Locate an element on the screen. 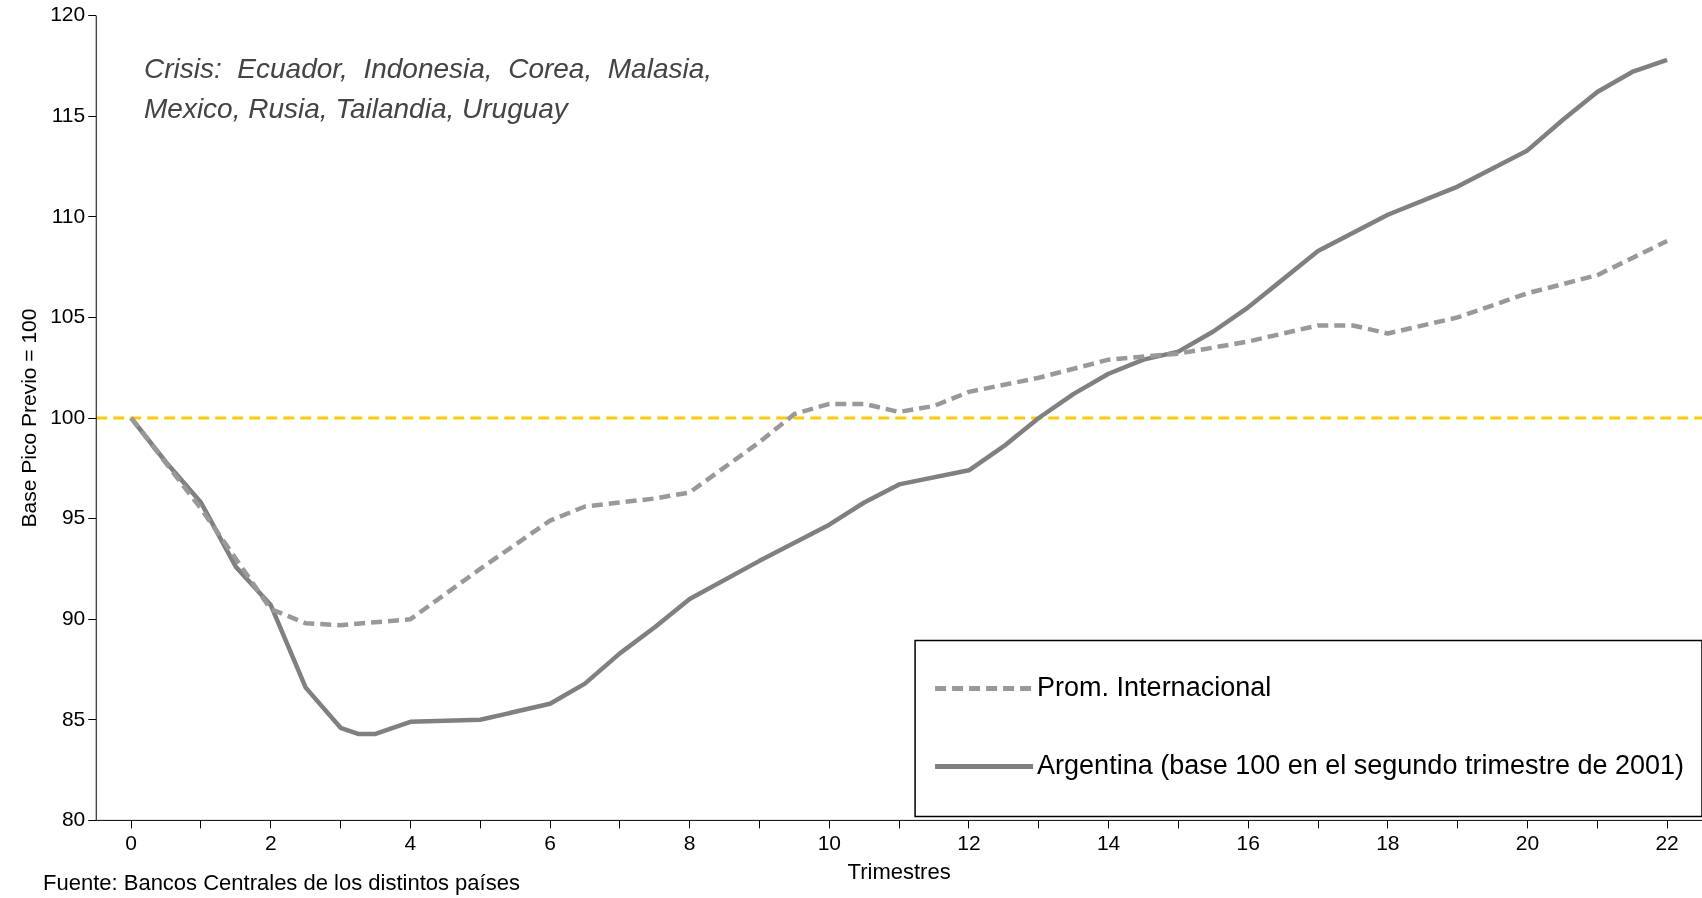 This screenshot has width=1702, height=898. legend-label: Argentina (base 100 en el segundo trimestre de 2001) is located at coordinates (1360, 764).